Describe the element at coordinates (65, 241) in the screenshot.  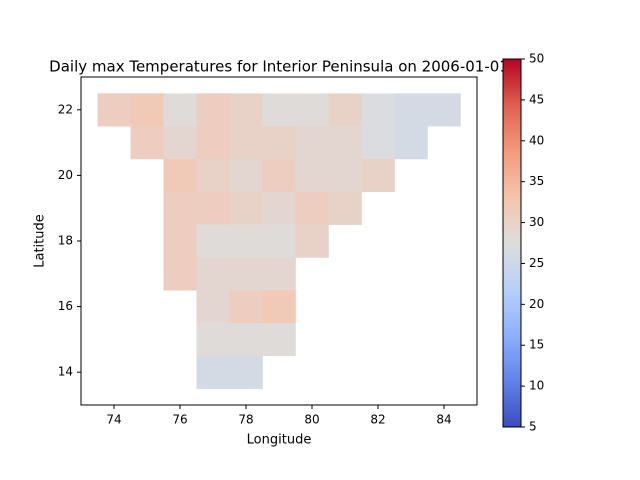
I see `y-tick-label: 18` at that location.